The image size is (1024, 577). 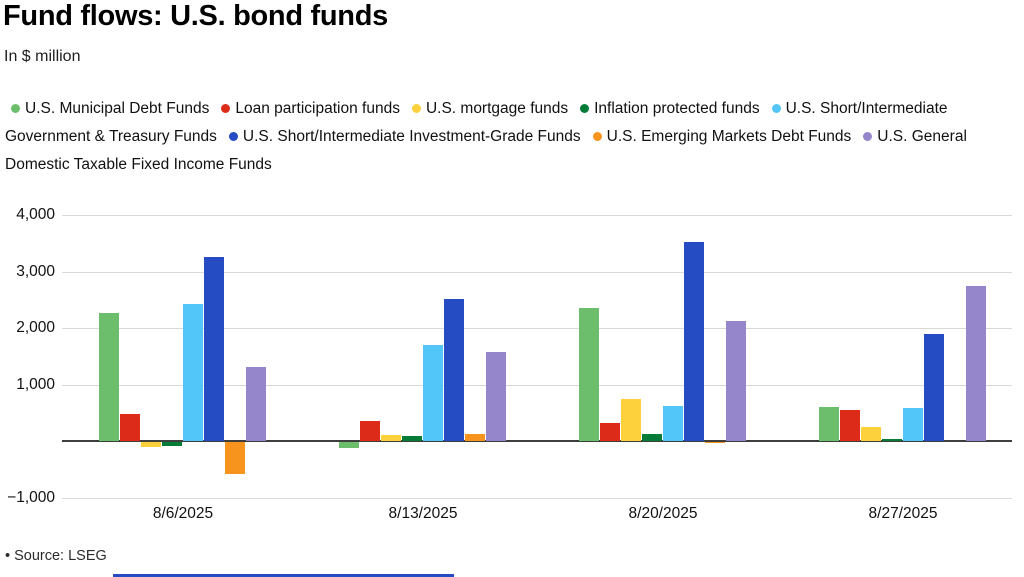 I want to click on y-axis-tick-label: 2,000, so click(x=35, y=327).